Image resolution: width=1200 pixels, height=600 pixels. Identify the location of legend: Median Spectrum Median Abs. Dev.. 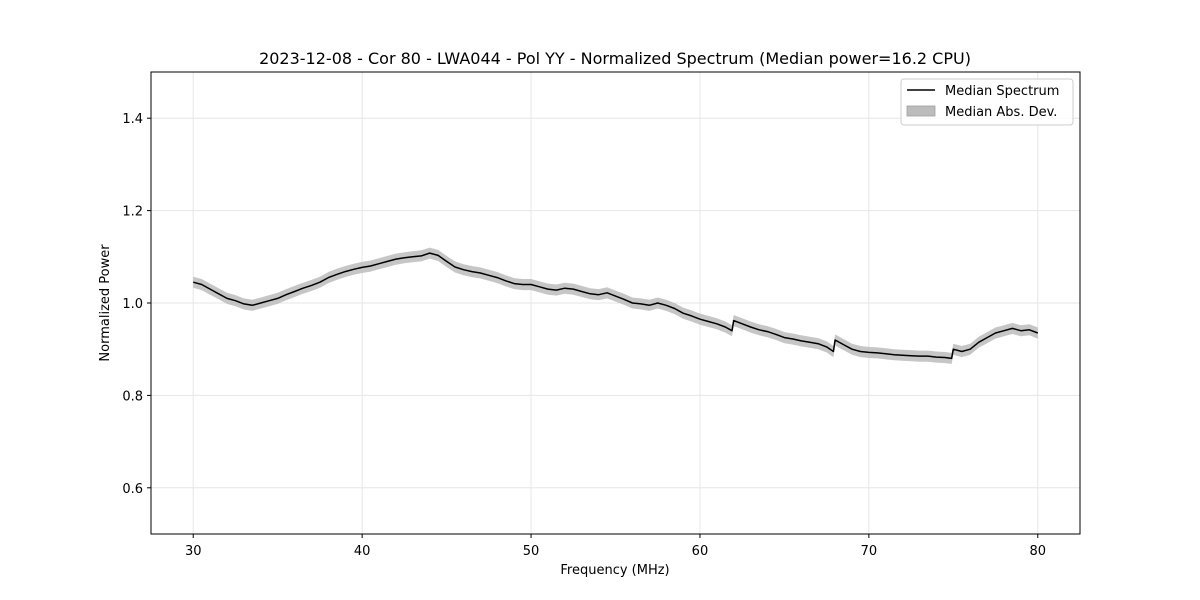
(987, 102).